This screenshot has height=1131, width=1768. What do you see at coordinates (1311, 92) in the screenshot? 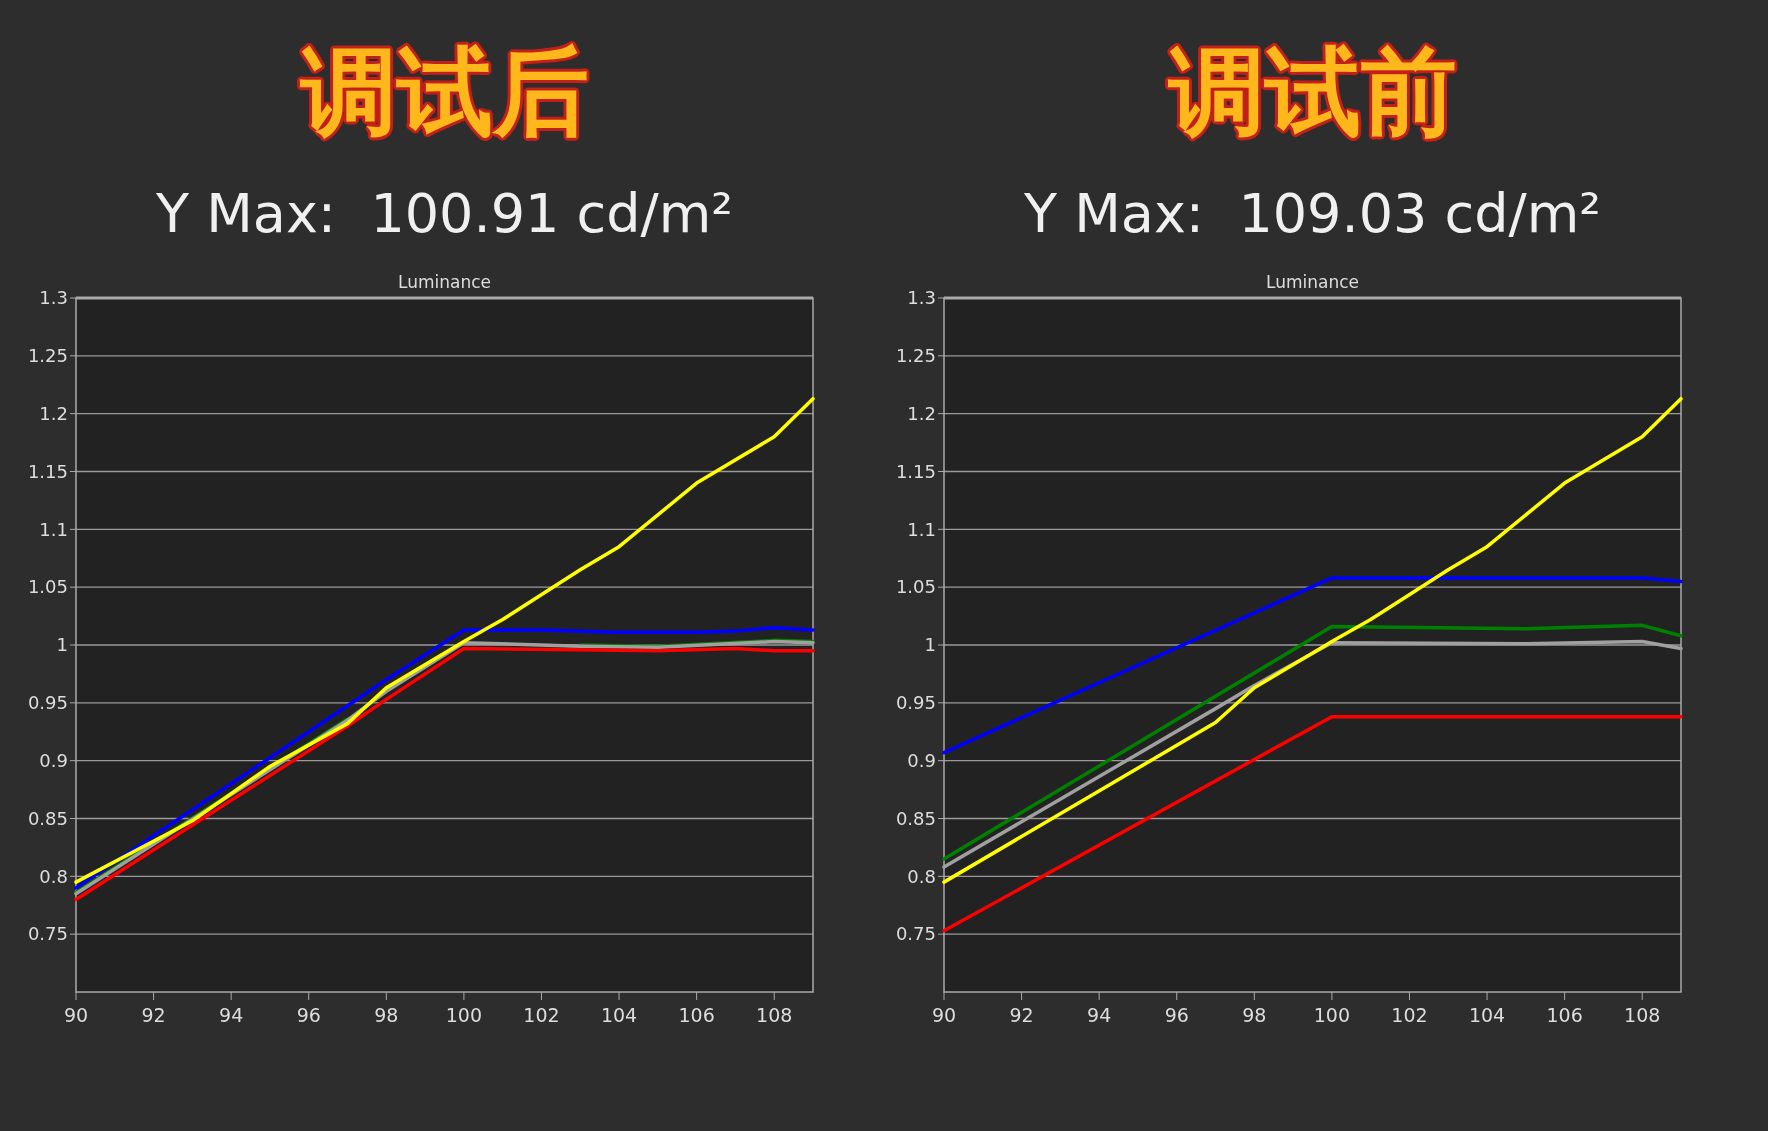
I see `chart-title: 调试前` at bounding box center [1311, 92].